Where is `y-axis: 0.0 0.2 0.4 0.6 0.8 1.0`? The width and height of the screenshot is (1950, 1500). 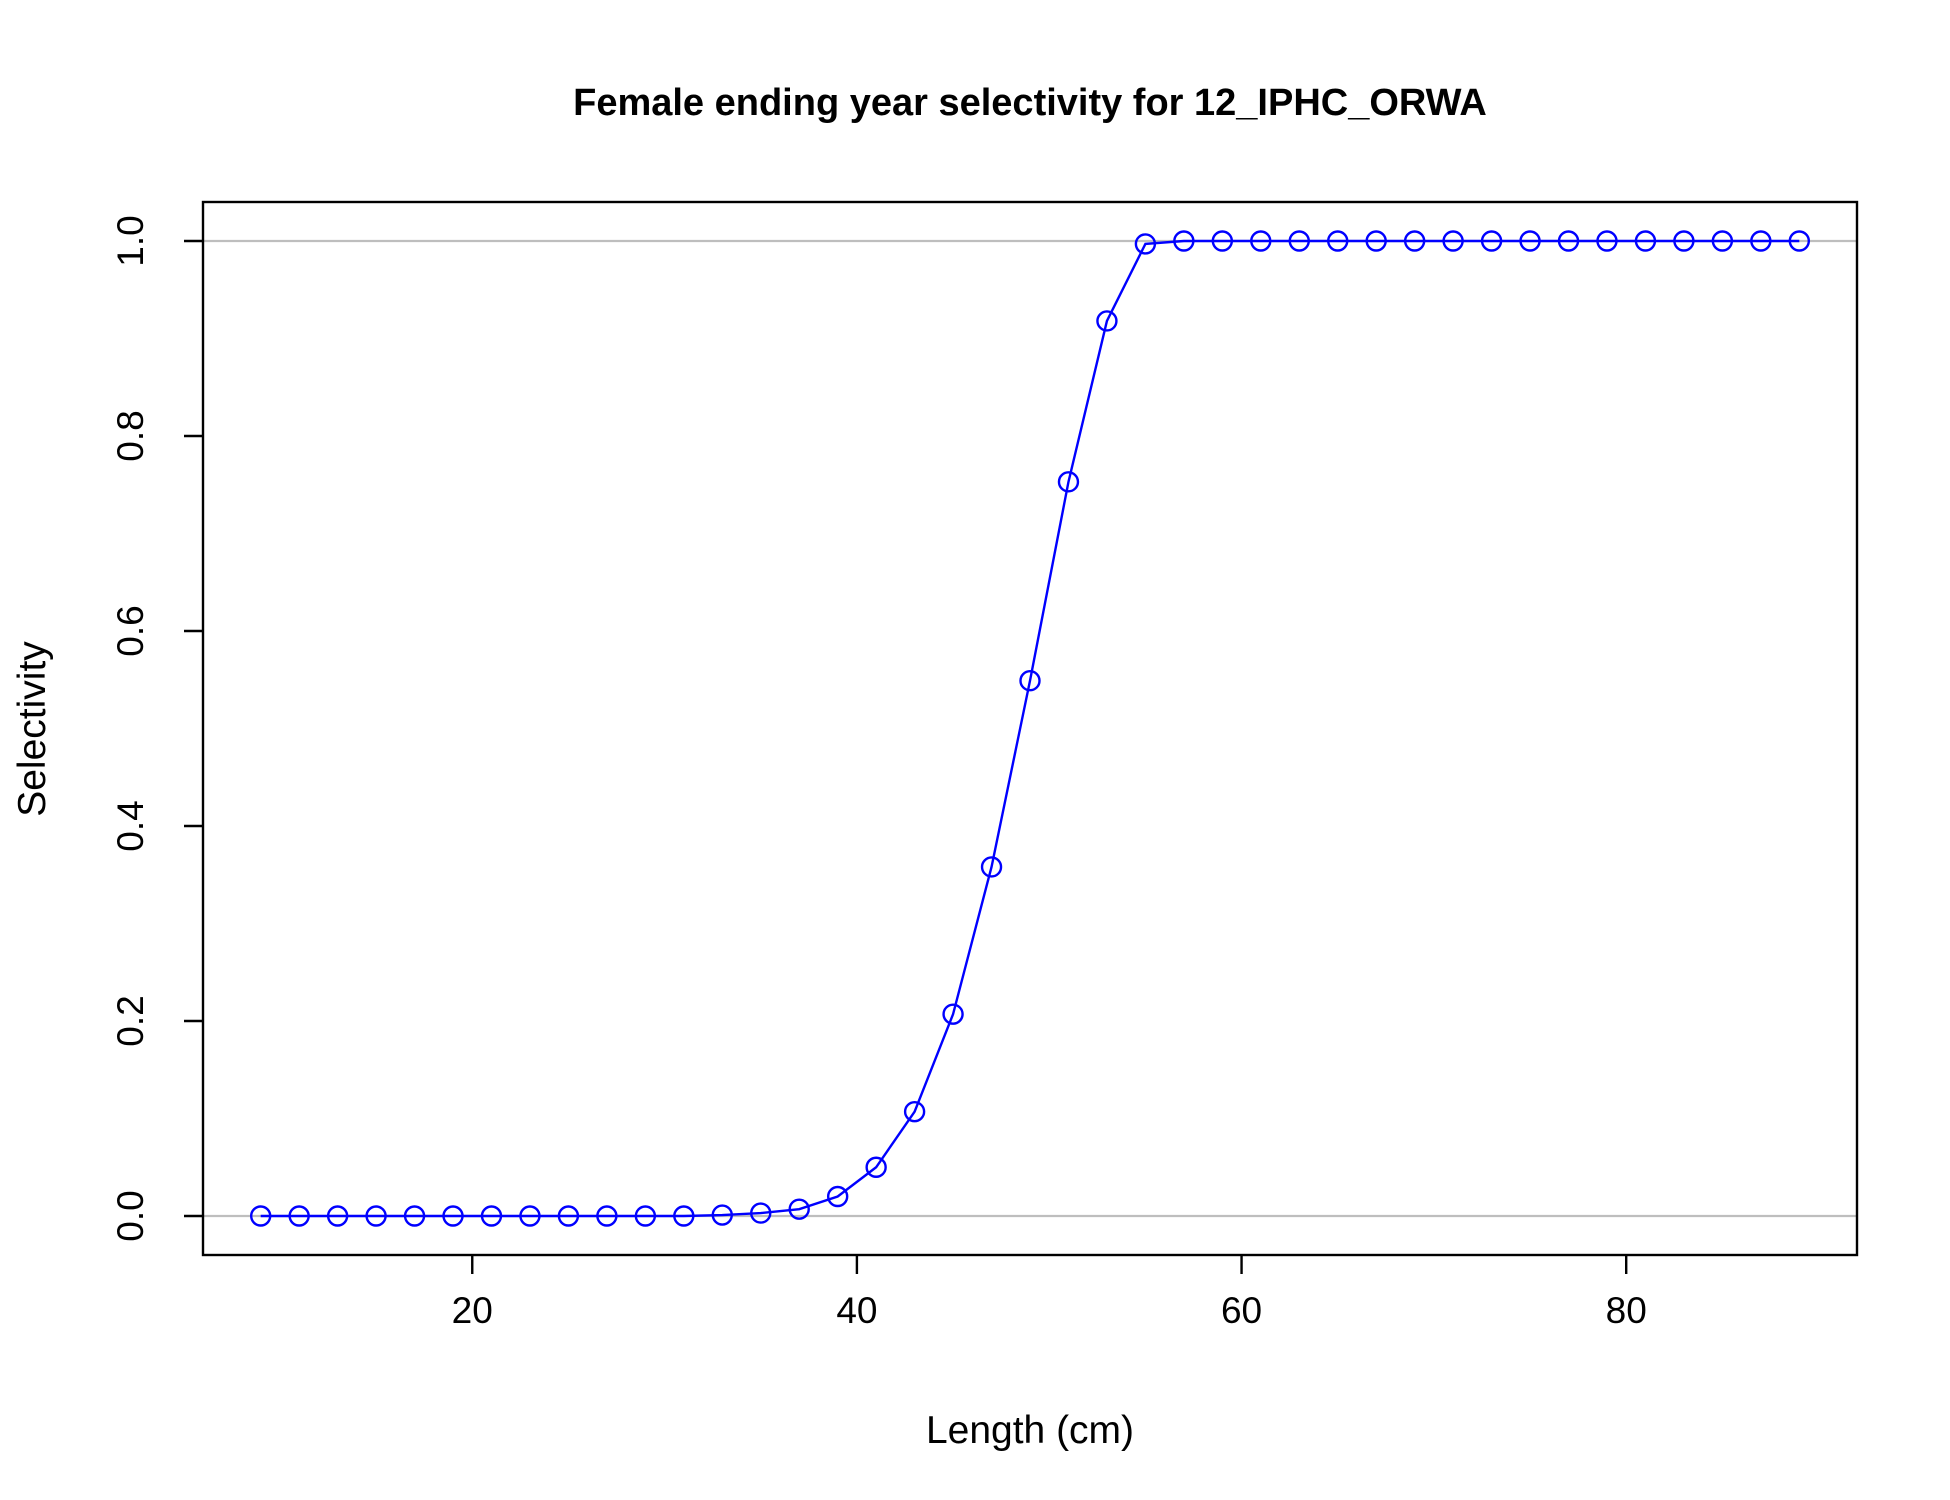
y-axis: 0.0 0.2 0.4 0.6 0.8 1.0 is located at coordinates (156, 728).